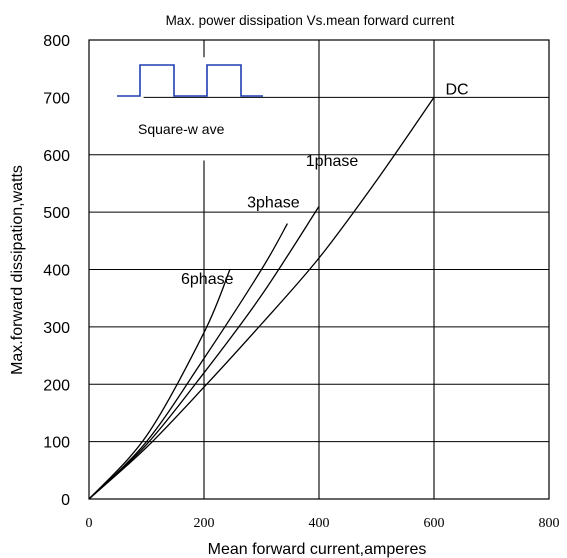  What do you see at coordinates (273, 203) in the screenshot?
I see `series-label: 3phase` at bounding box center [273, 203].